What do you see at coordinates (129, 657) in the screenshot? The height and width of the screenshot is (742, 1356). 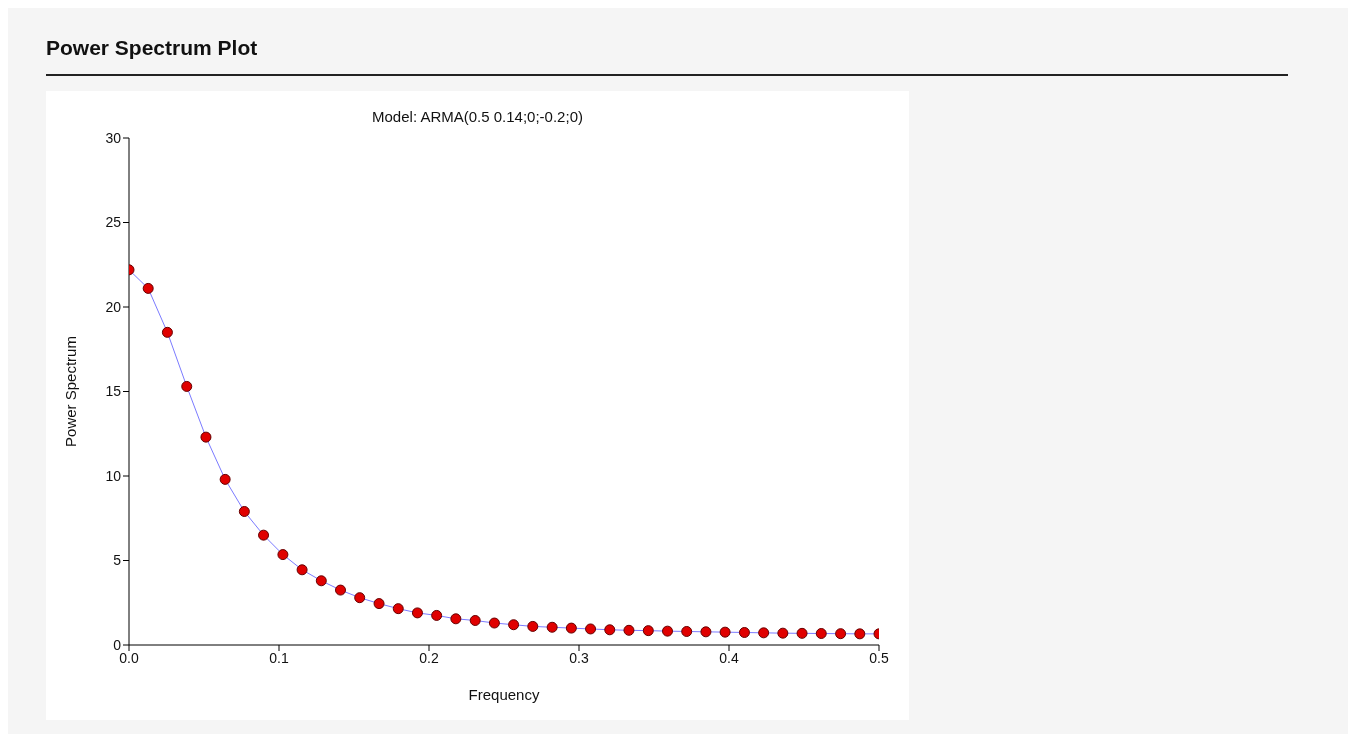 I see `x-tick-label: 0.0` at bounding box center [129, 657].